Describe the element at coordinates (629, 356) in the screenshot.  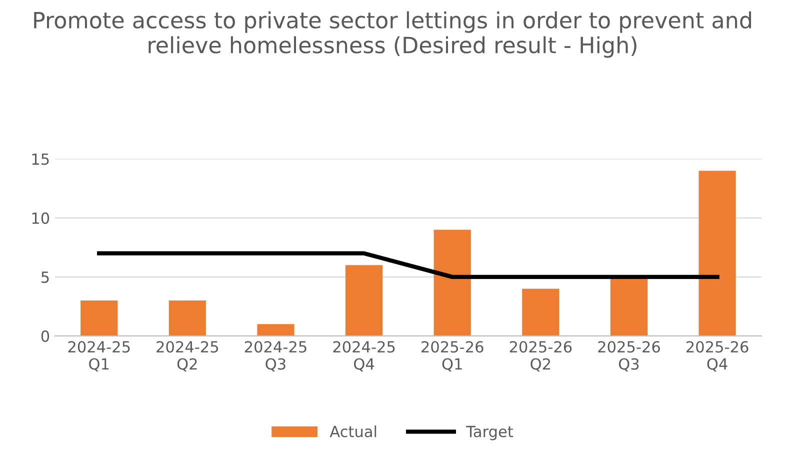
I see `x-tick-label: 2025-26 Q3` at that location.